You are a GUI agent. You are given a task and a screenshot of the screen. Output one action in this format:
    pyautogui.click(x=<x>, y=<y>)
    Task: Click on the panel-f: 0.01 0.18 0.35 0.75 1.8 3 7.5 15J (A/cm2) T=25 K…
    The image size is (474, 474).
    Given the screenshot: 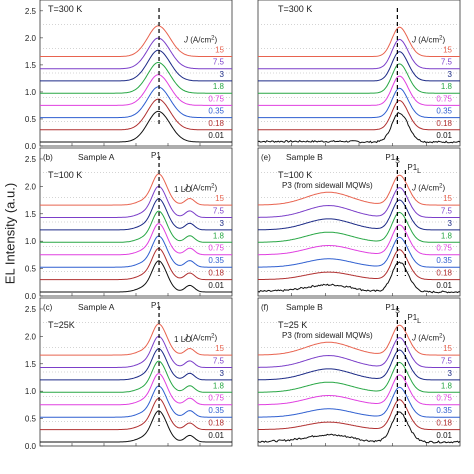 What is the action you would take?
    pyautogui.click(x=359, y=372)
    